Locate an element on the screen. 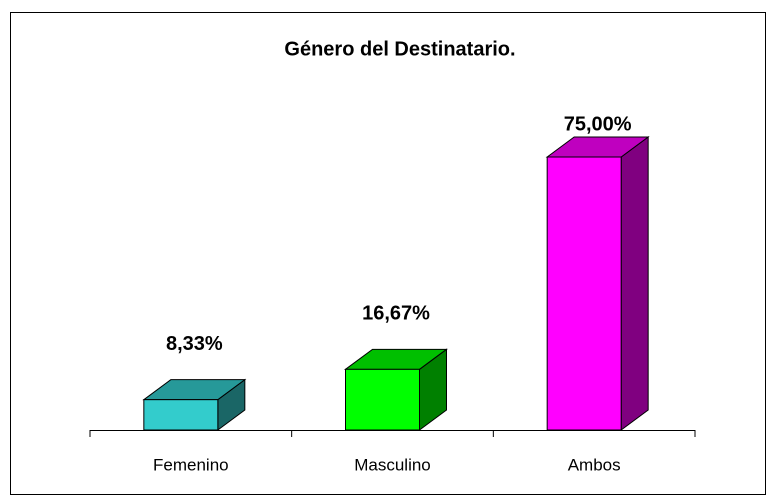 This screenshot has width=777, height=500. data-label: 8,33% is located at coordinates (194, 344).